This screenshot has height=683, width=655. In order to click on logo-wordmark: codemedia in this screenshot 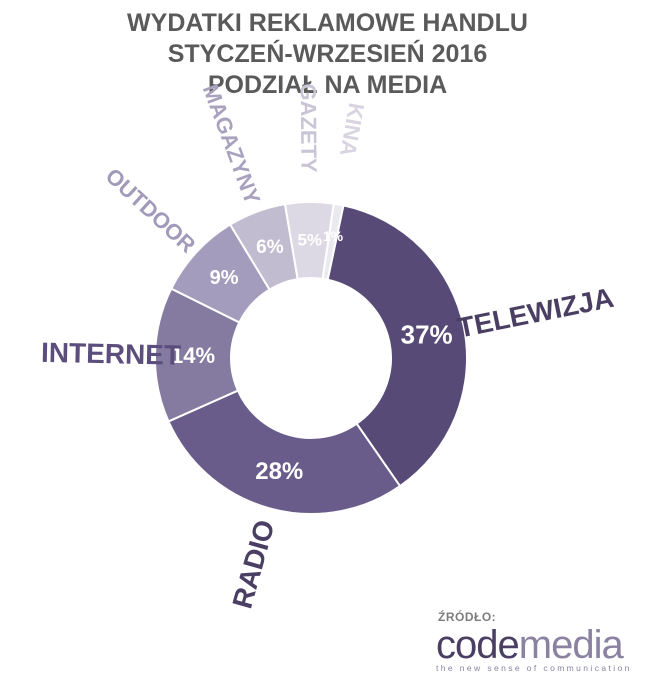, I will do `click(534, 645)`.